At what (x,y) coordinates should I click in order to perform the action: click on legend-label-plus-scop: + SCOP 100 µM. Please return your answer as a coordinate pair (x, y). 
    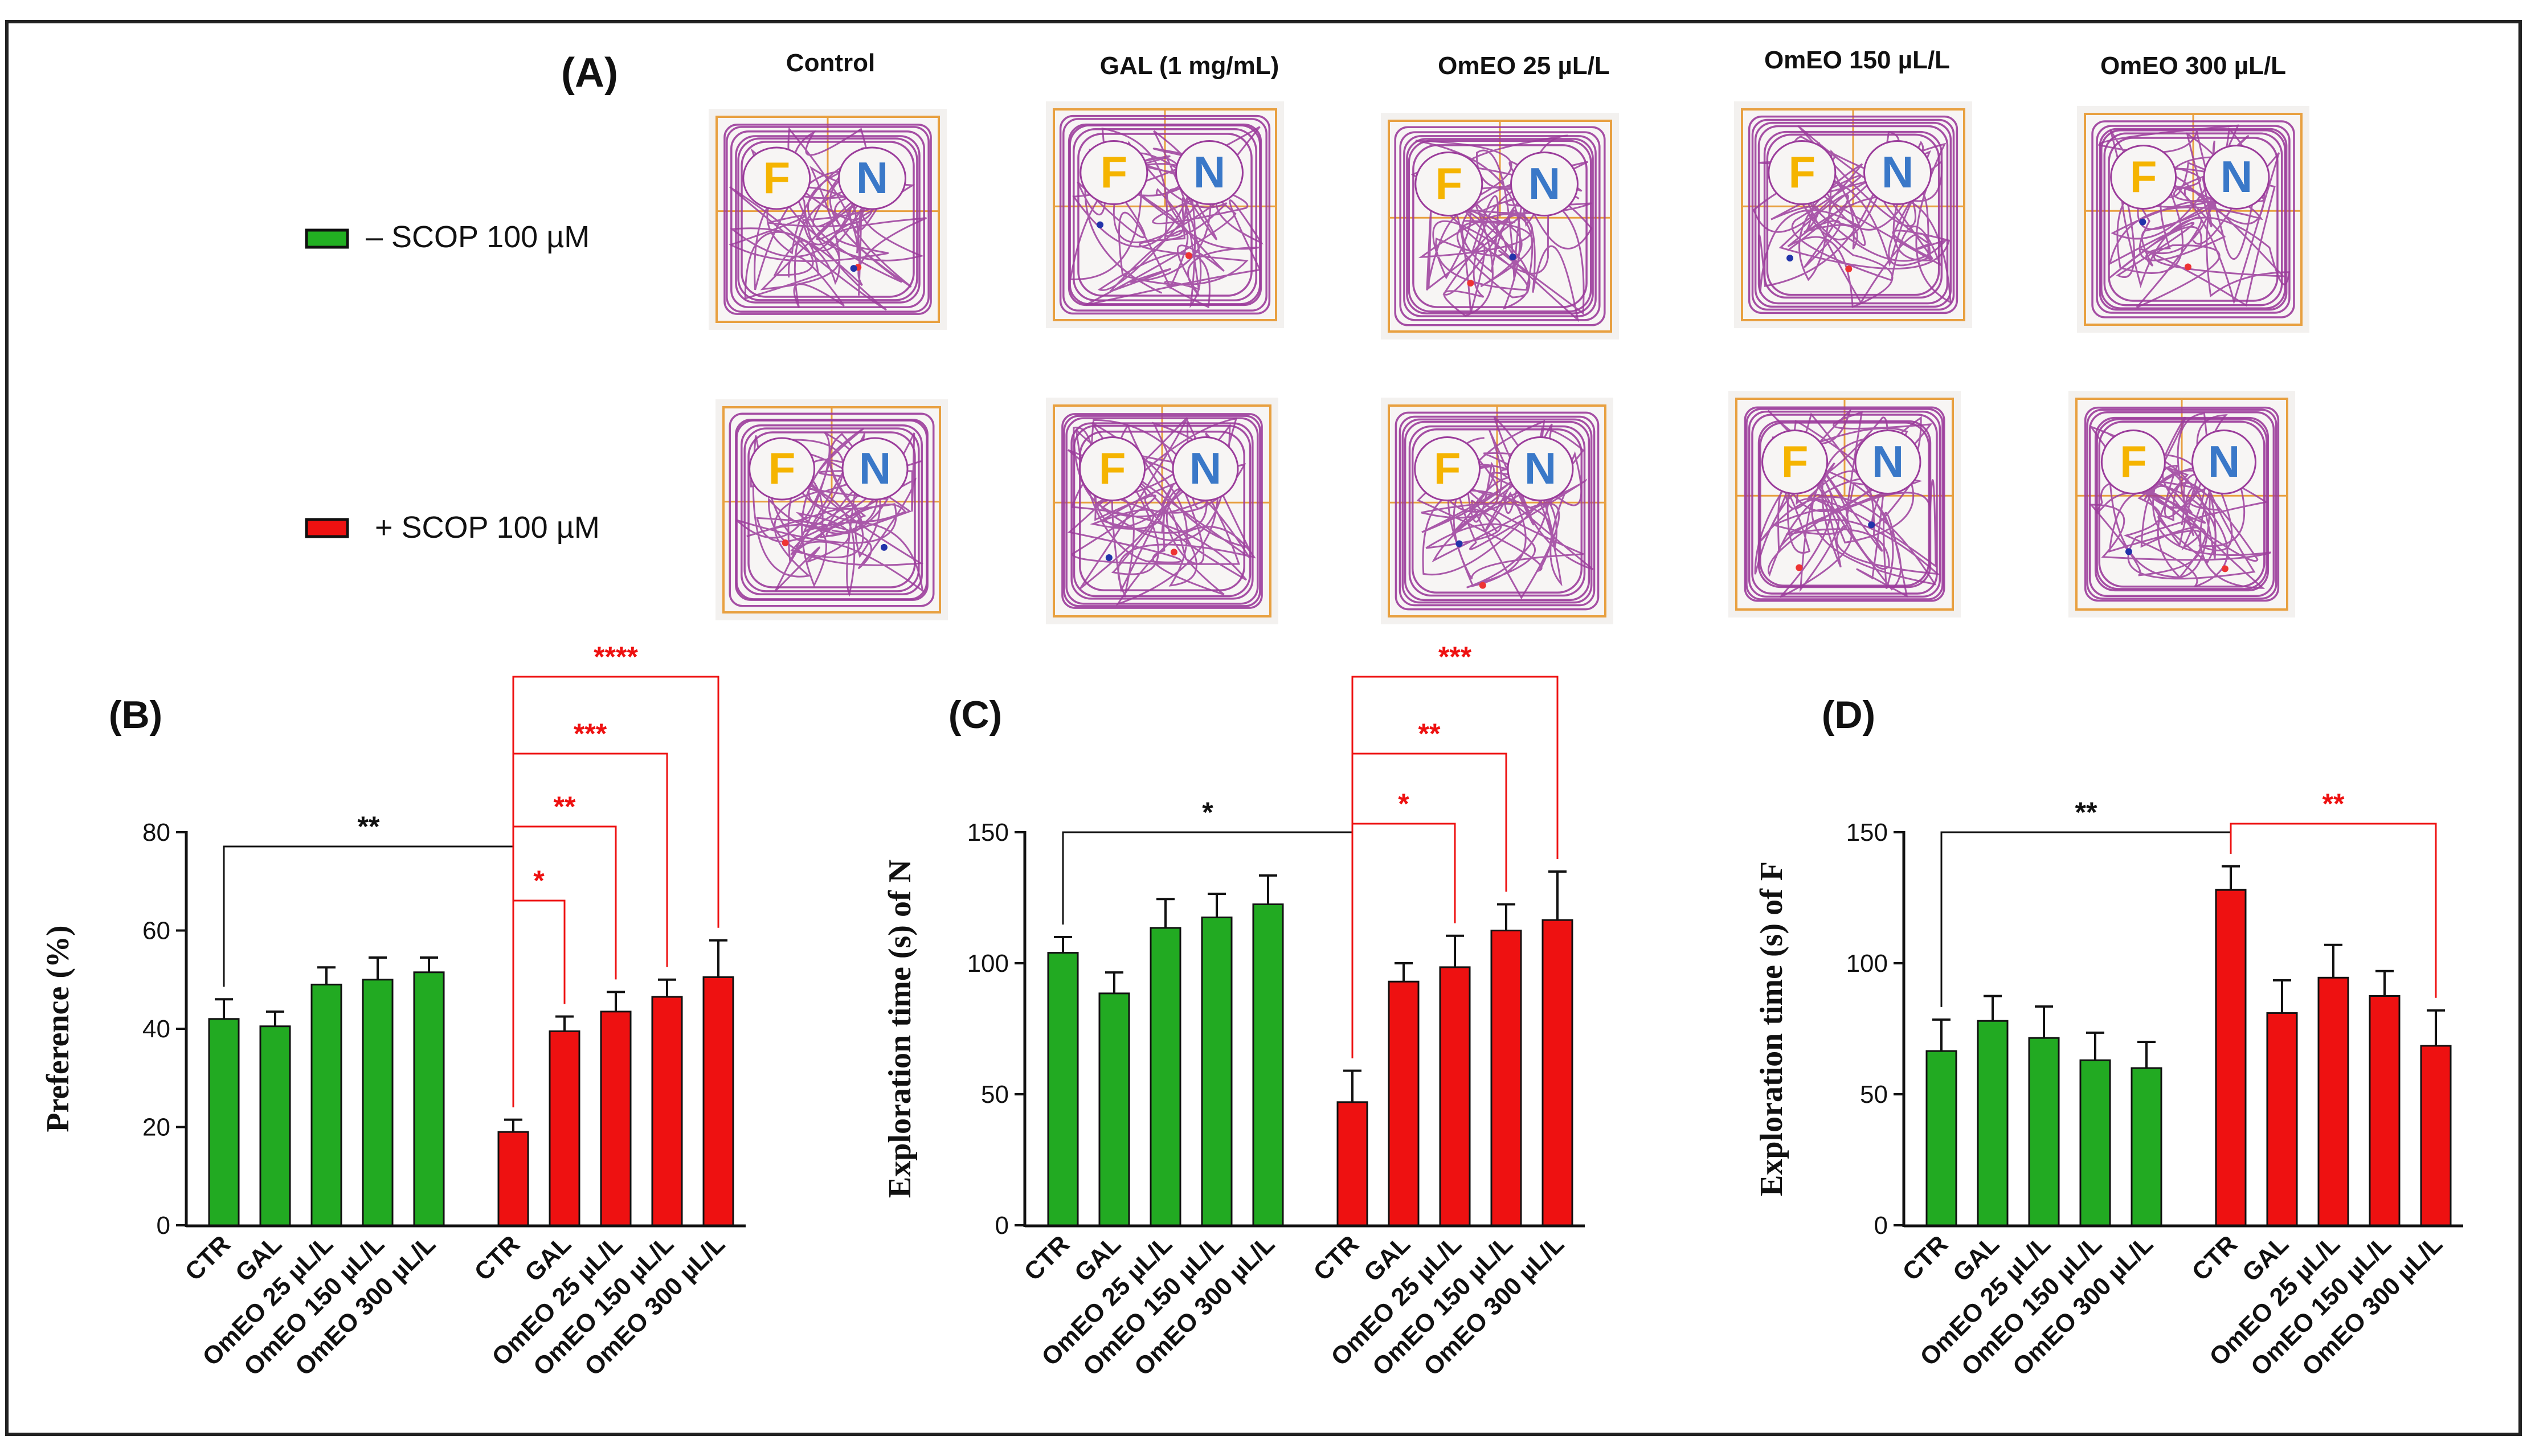
    Looking at the image, I should click on (488, 527).